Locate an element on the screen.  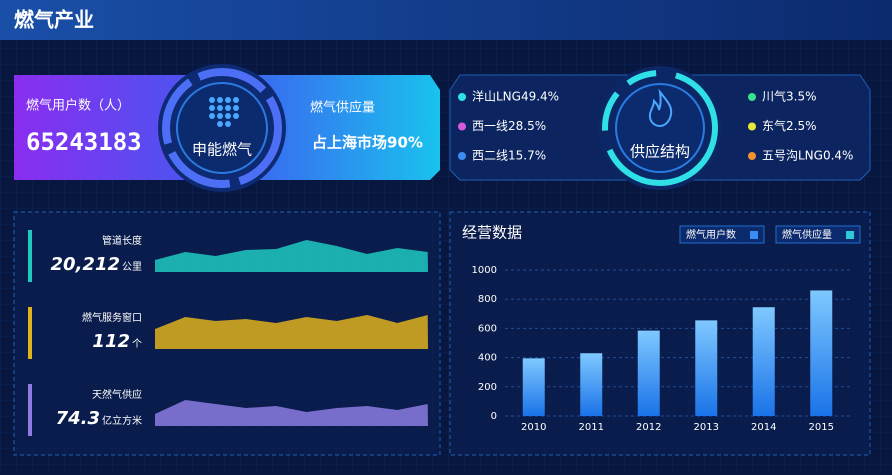
users-value: 65243183 is located at coordinates (84, 142).